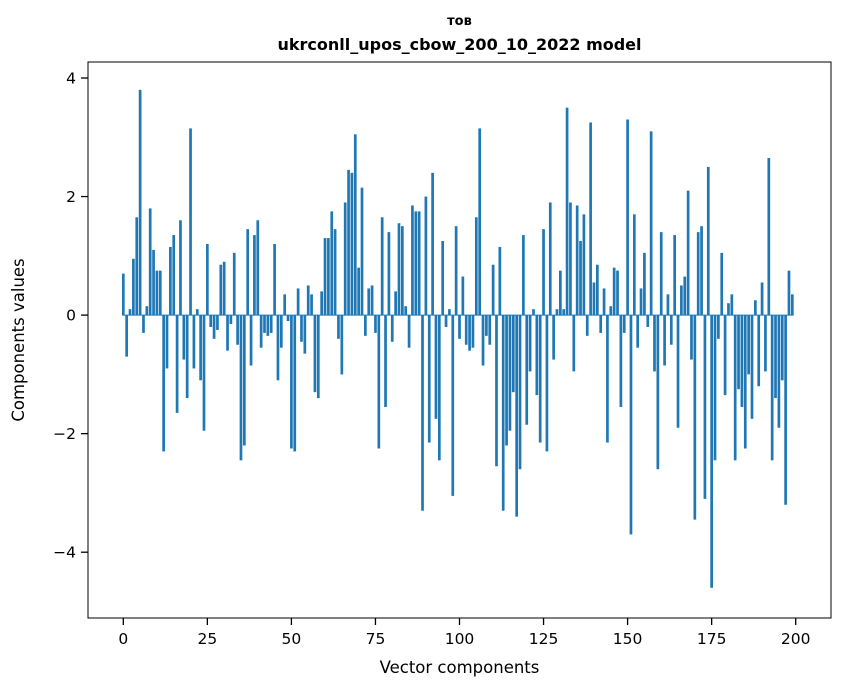 The image size is (847, 700). Describe the element at coordinates (459, 44) in the screenshot. I see `axes-title: ukrconll_upos_cbow_200_10_2022 model` at that location.